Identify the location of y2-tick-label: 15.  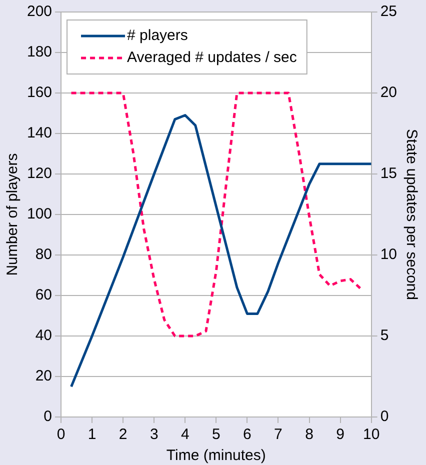
(389, 173).